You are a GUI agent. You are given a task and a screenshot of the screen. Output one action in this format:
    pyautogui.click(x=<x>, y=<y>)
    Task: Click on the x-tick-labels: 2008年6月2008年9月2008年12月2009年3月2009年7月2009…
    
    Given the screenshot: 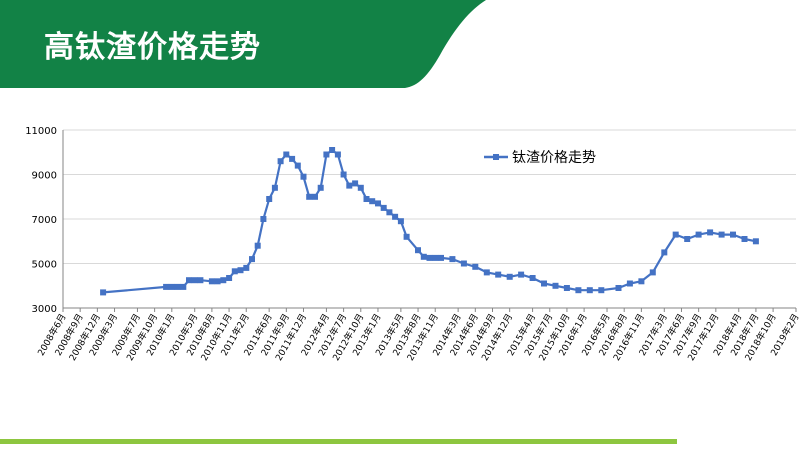 What is the action you would take?
    pyautogui.click(x=417, y=337)
    